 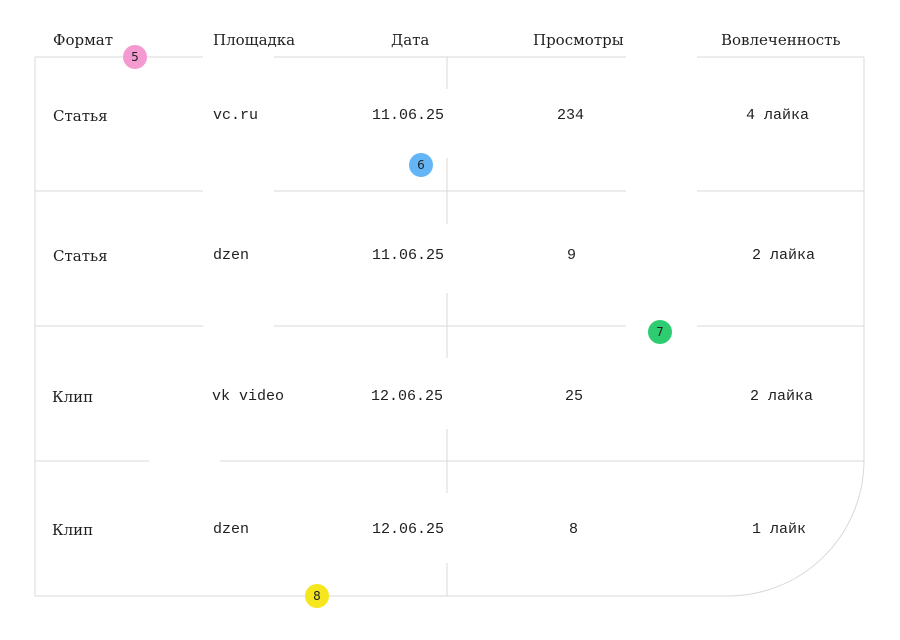 I want to click on marker-7: 7, so click(x=660, y=332).